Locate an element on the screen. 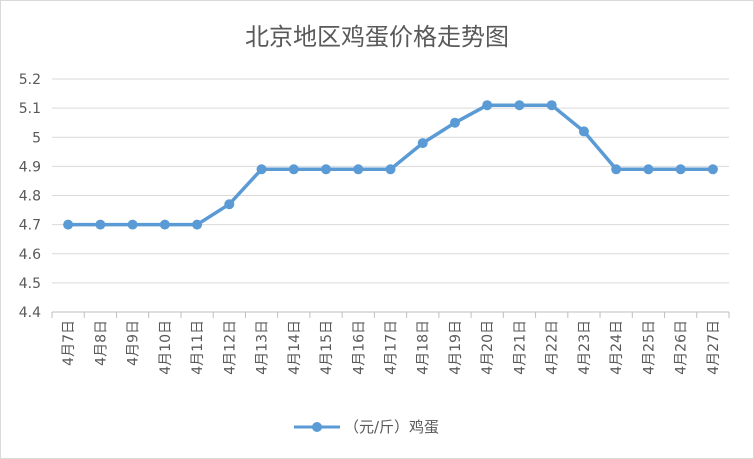 The image size is (754, 459). legend-marker-swatch is located at coordinates (317, 427).